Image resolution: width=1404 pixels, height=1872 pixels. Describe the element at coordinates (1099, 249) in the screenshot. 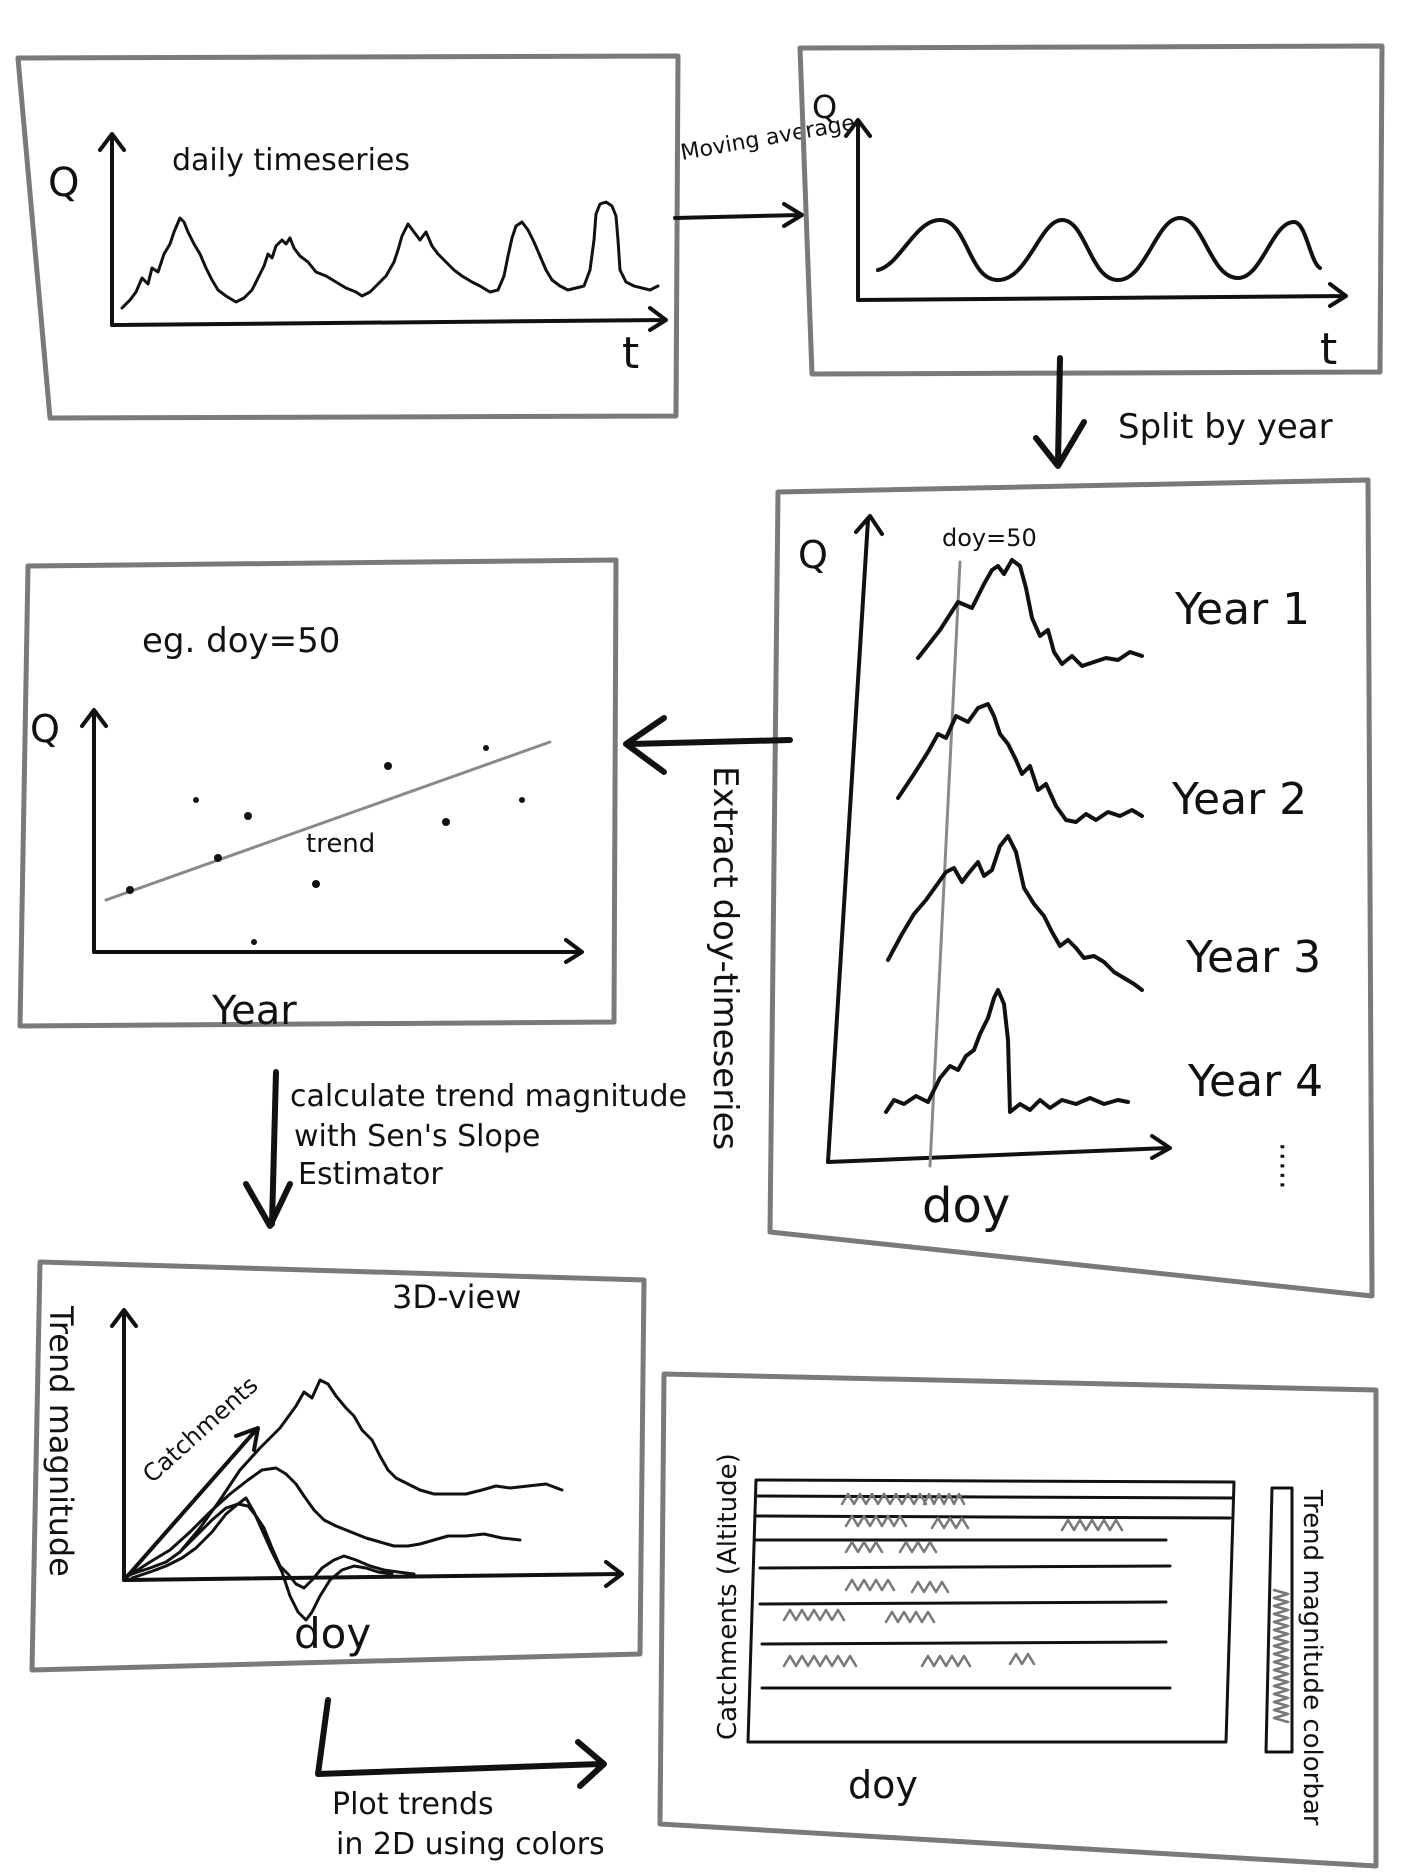

I see `smoothed-series-line` at that location.